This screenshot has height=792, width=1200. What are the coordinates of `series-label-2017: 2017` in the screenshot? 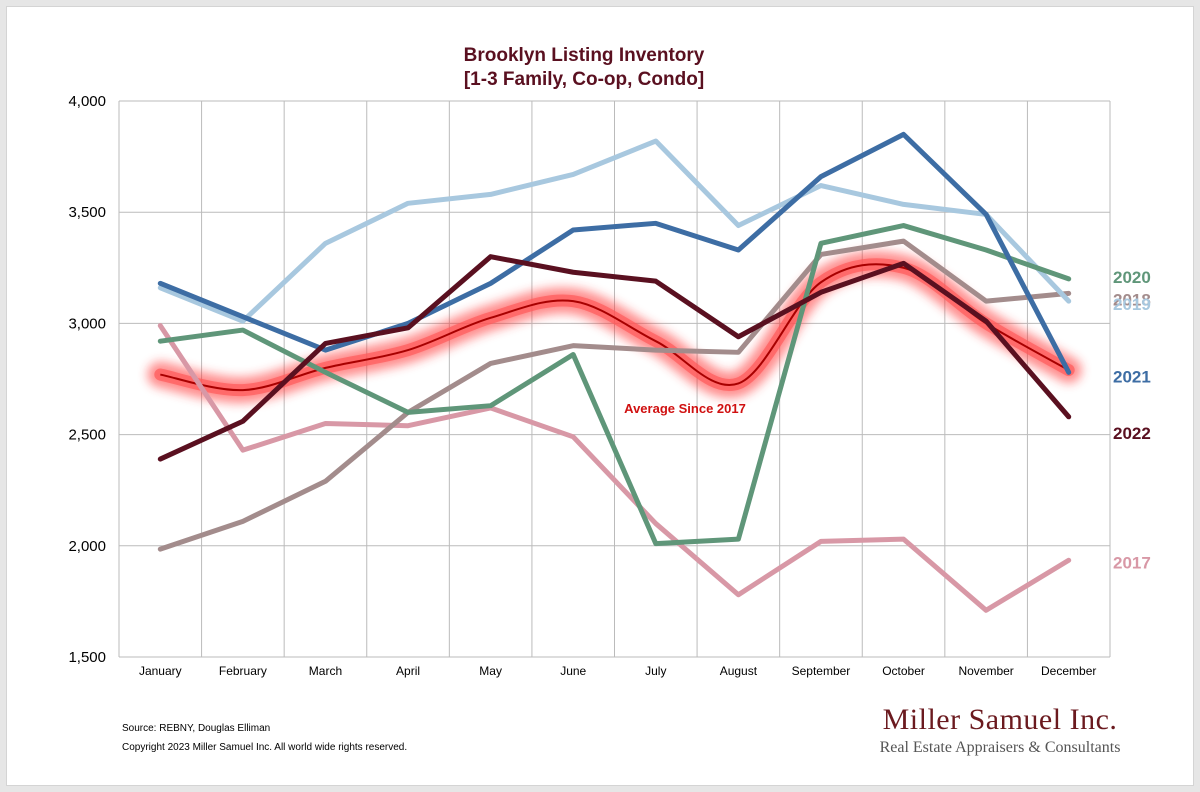 It's located at (1132, 562).